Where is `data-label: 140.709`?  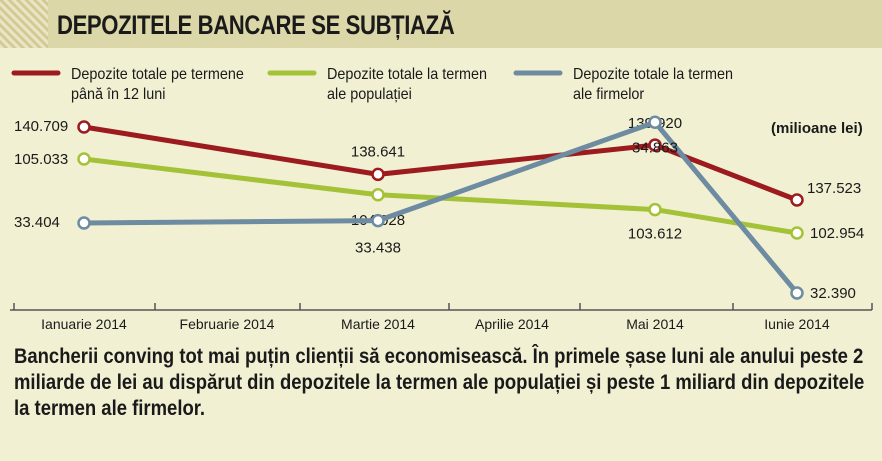 data-label: 140.709 is located at coordinates (41, 126).